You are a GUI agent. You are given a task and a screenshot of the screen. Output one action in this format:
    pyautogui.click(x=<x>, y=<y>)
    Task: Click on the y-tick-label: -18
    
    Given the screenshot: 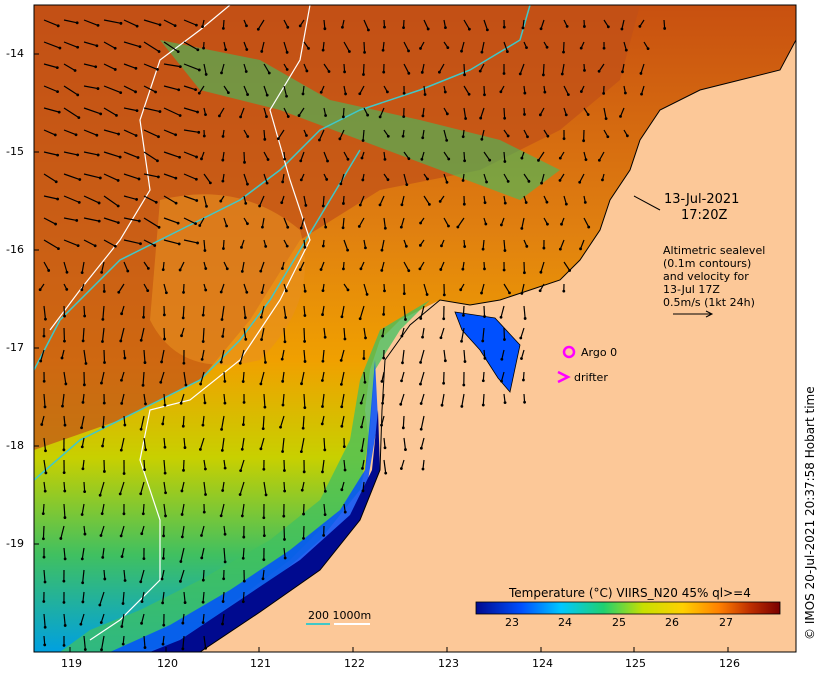 What is the action you would take?
    pyautogui.click(x=15, y=445)
    